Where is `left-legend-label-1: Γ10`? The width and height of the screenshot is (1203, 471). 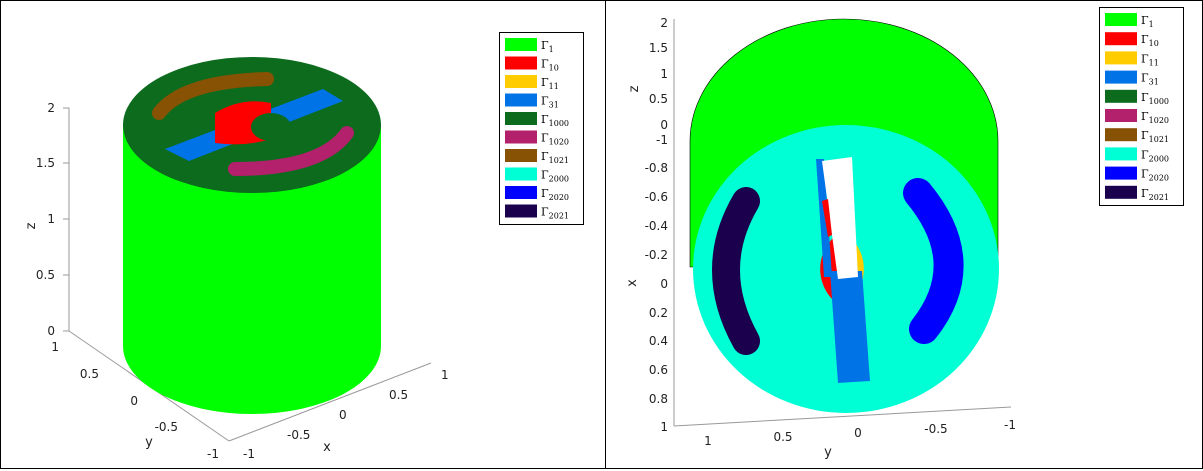 left-legend-label-1: Γ10 is located at coordinates (550, 65).